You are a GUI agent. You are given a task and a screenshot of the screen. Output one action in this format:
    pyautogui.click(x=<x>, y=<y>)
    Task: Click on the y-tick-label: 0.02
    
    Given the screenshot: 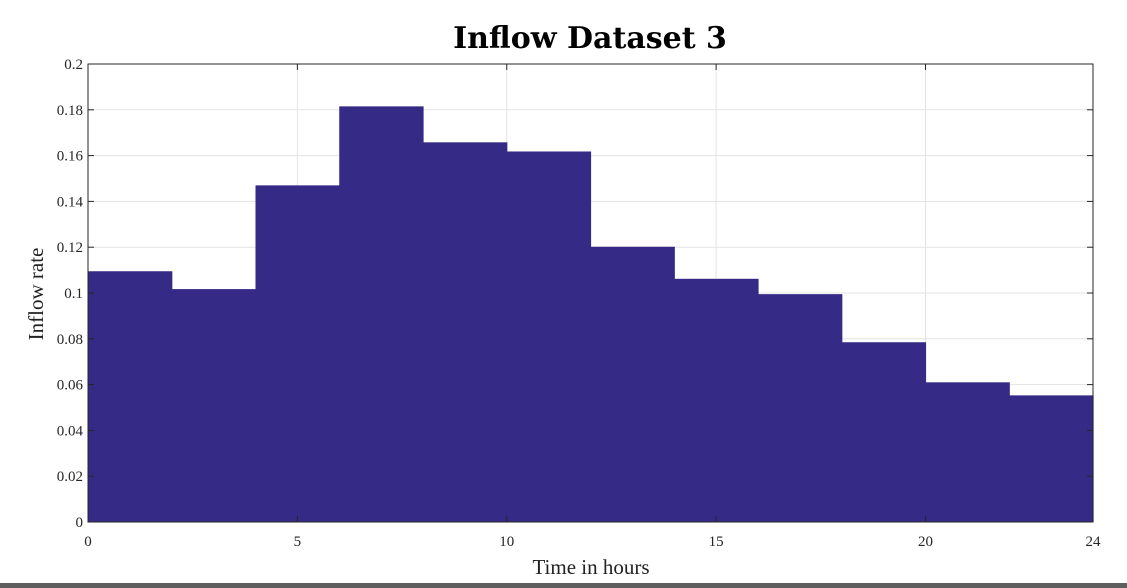 What is the action you would take?
    pyautogui.click(x=70, y=477)
    